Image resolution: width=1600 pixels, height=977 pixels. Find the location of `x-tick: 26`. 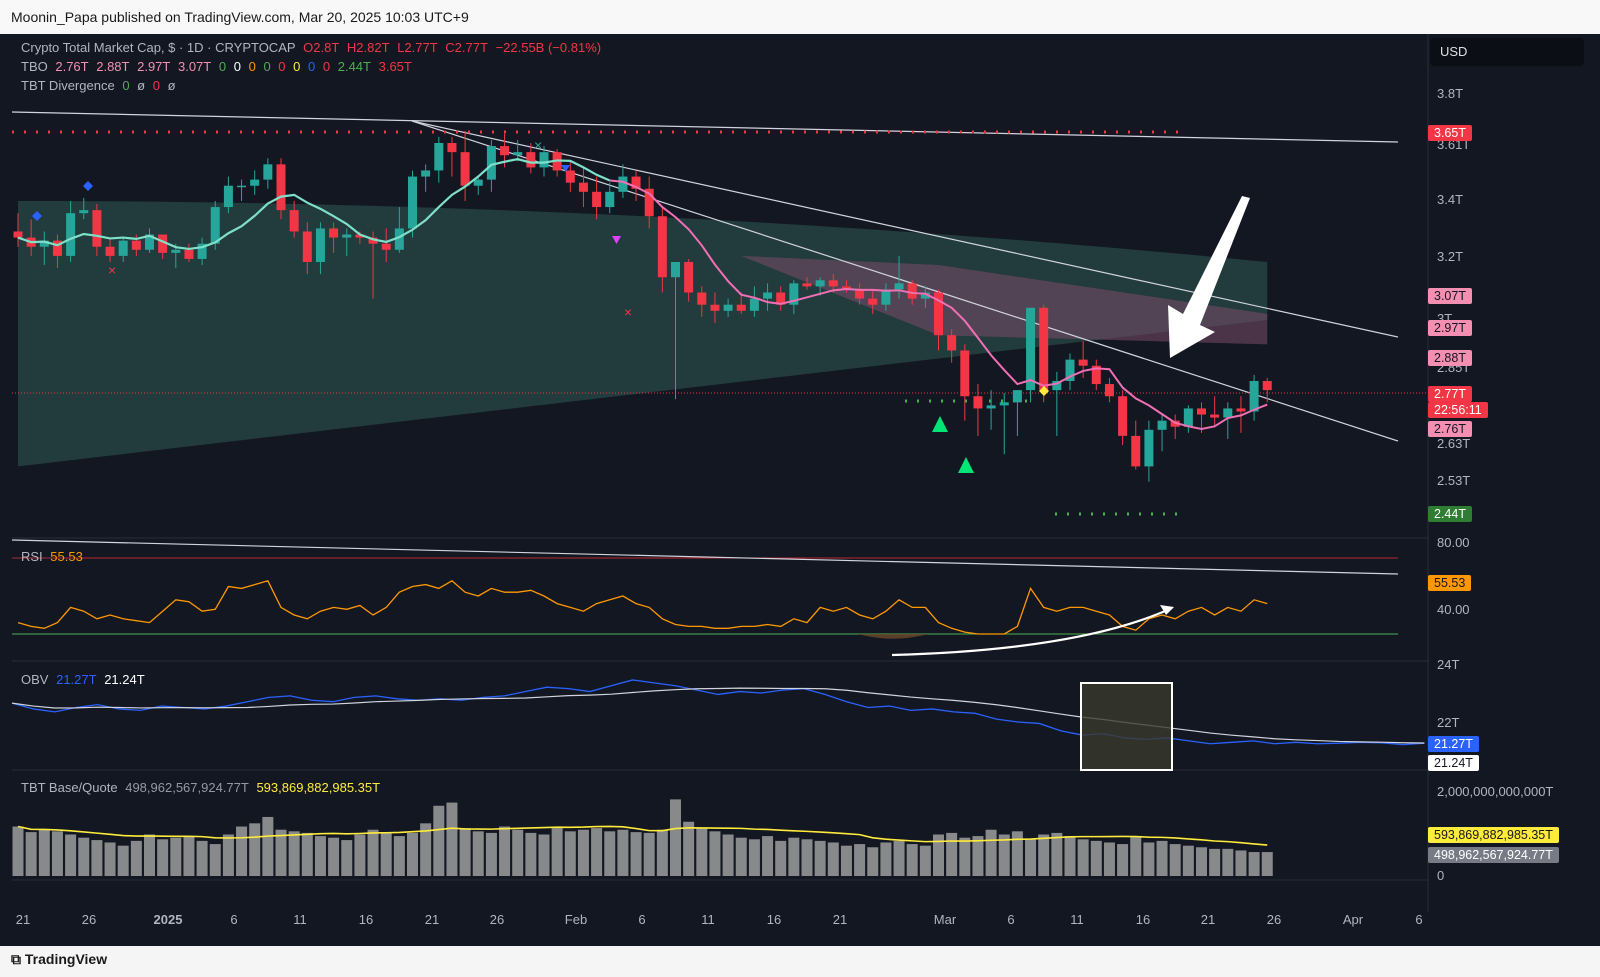

x-tick: 26 is located at coordinates (1274, 919).